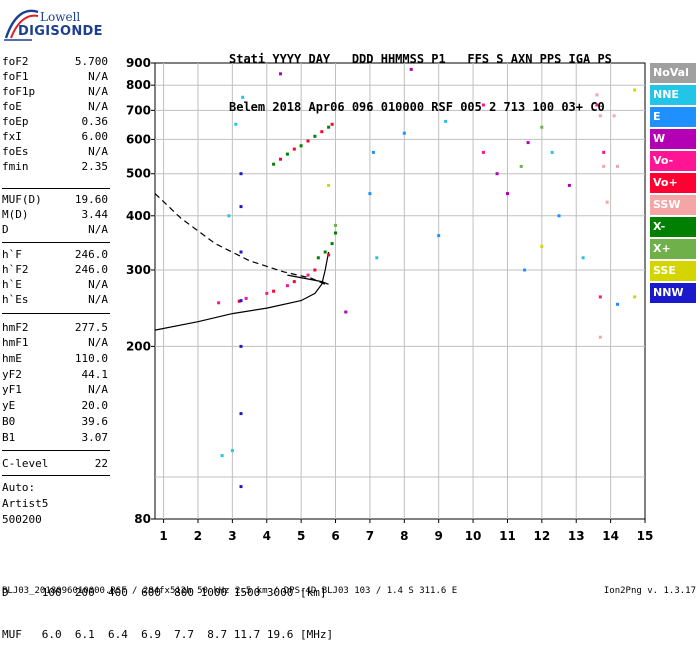 This screenshot has width=700, height=656. Describe the element at coordinates (95, 405) in the screenshot. I see `param-value: 20.0` at that location.